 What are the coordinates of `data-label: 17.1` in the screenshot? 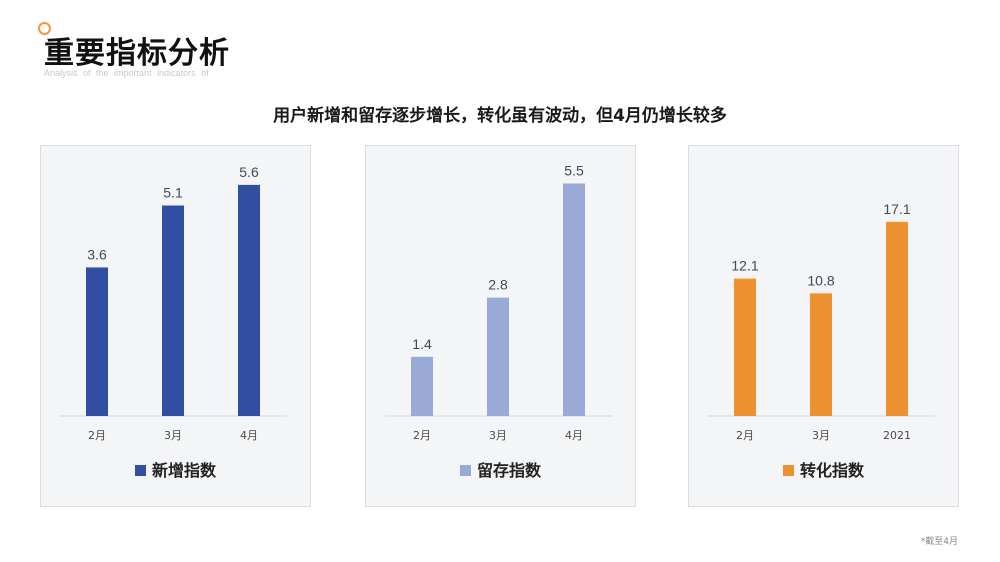 It's located at (896, 209).